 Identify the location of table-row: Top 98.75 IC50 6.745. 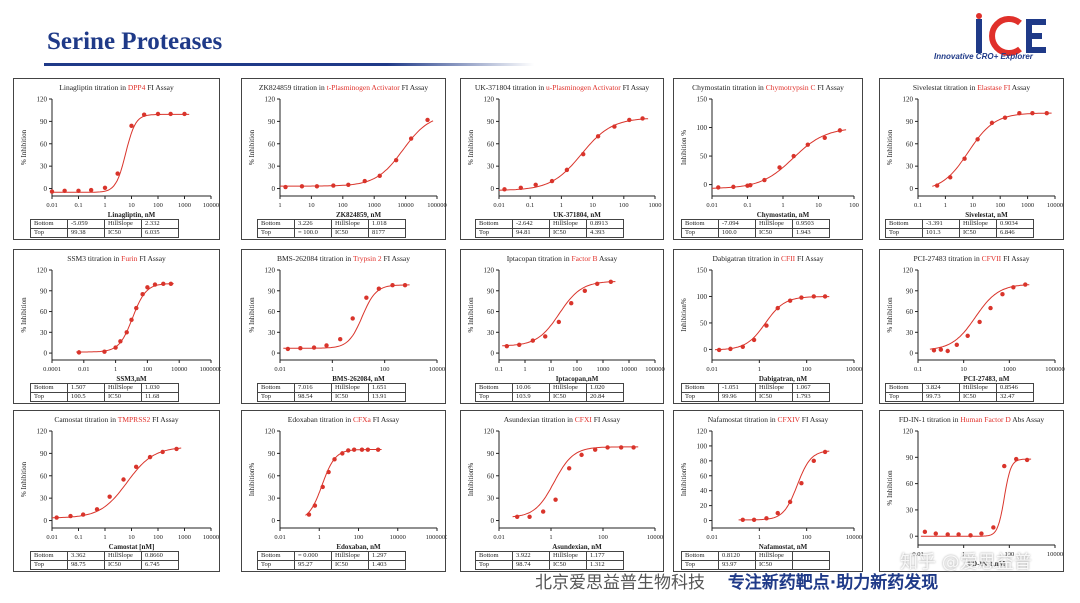
(104, 565).